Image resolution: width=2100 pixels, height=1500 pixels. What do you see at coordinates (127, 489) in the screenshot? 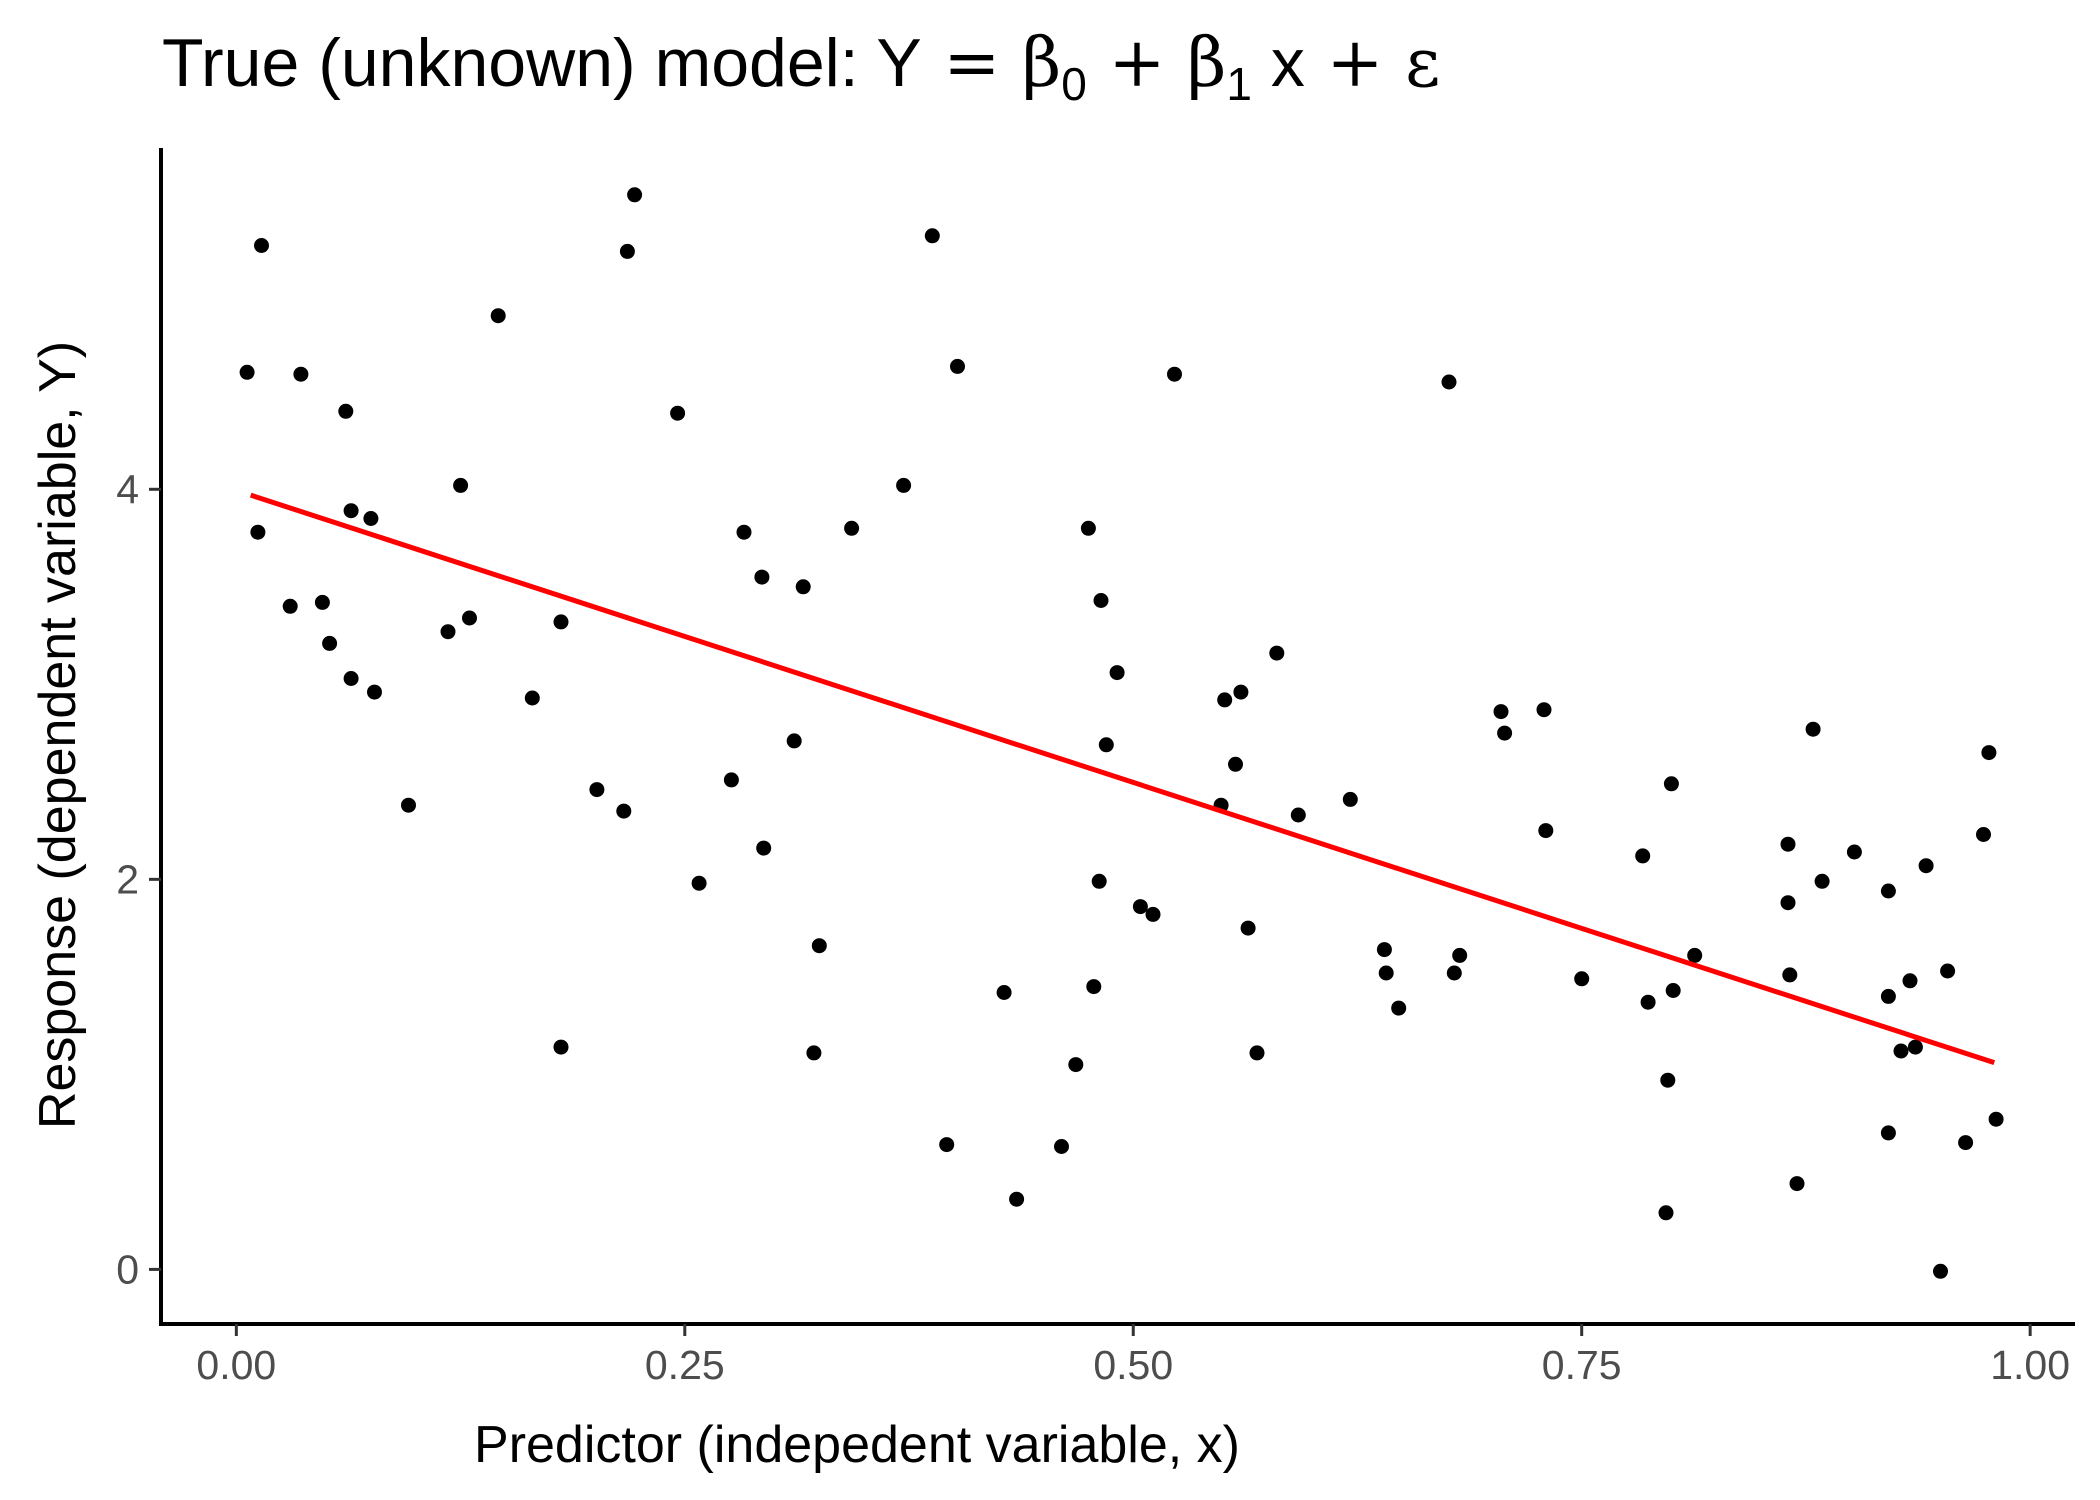
I see `y-tick-label: 4` at bounding box center [127, 489].